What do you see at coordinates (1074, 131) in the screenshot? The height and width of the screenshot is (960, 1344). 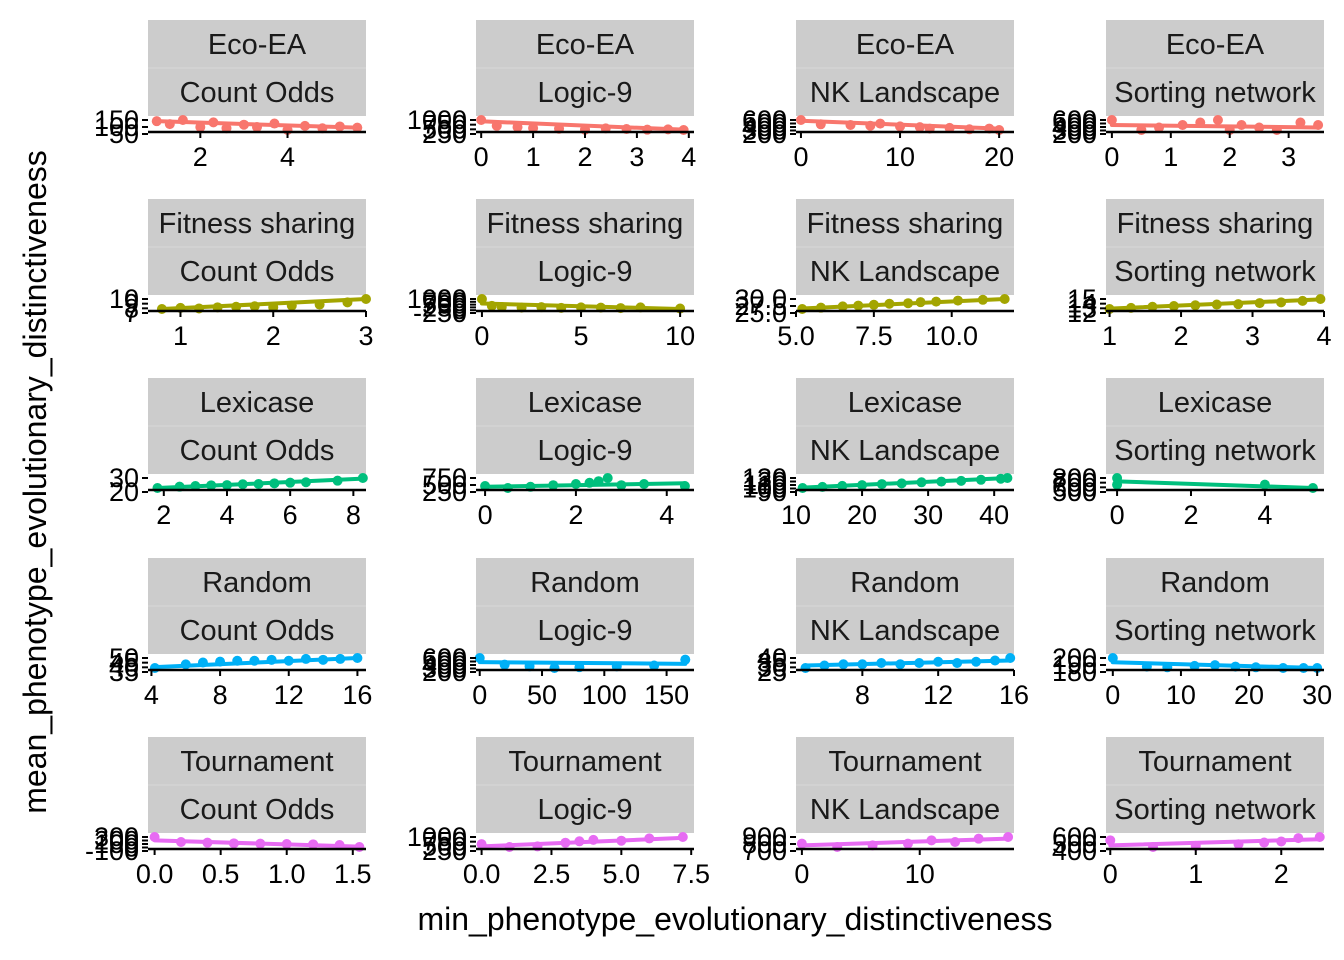 I see `y-tick-label: 300` at bounding box center [1074, 131].